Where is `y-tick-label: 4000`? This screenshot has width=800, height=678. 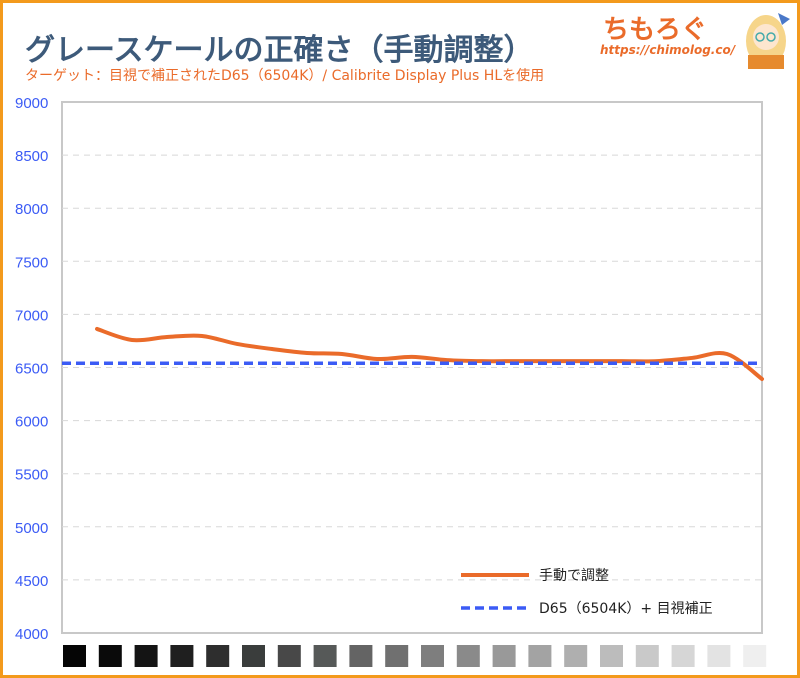 y-tick-label: 4000 is located at coordinates (31, 634).